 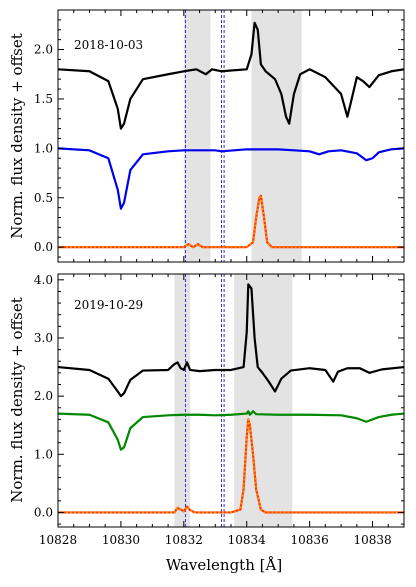 I want to click on x-tick-label: 10834, so click(x=247, y=540).